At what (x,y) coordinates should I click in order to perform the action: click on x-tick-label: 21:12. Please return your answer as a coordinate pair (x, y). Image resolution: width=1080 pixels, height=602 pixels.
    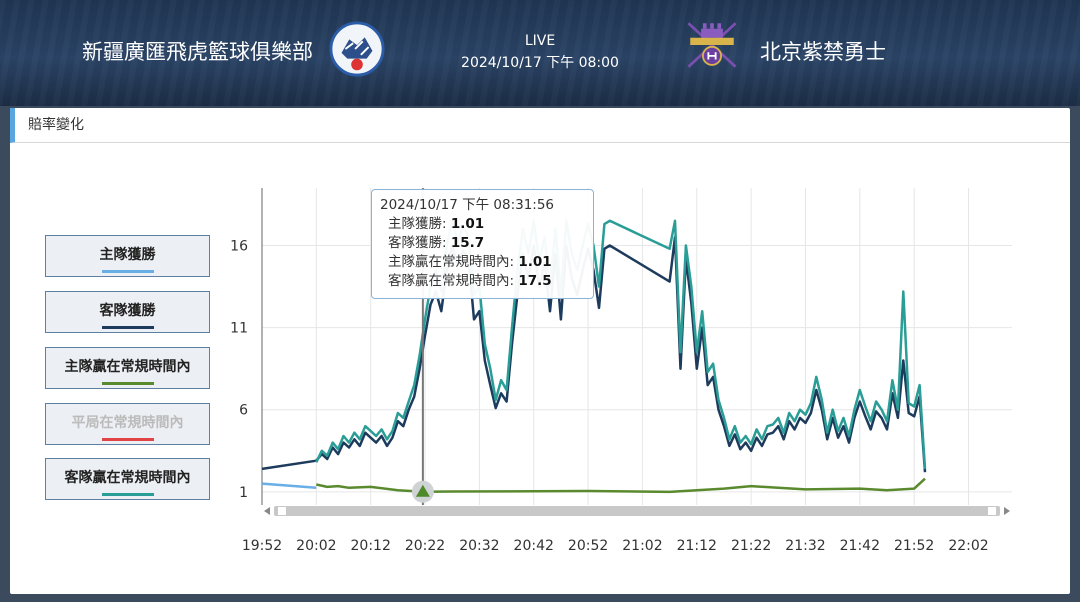
    Looking at the image, I should click on (697, 546).